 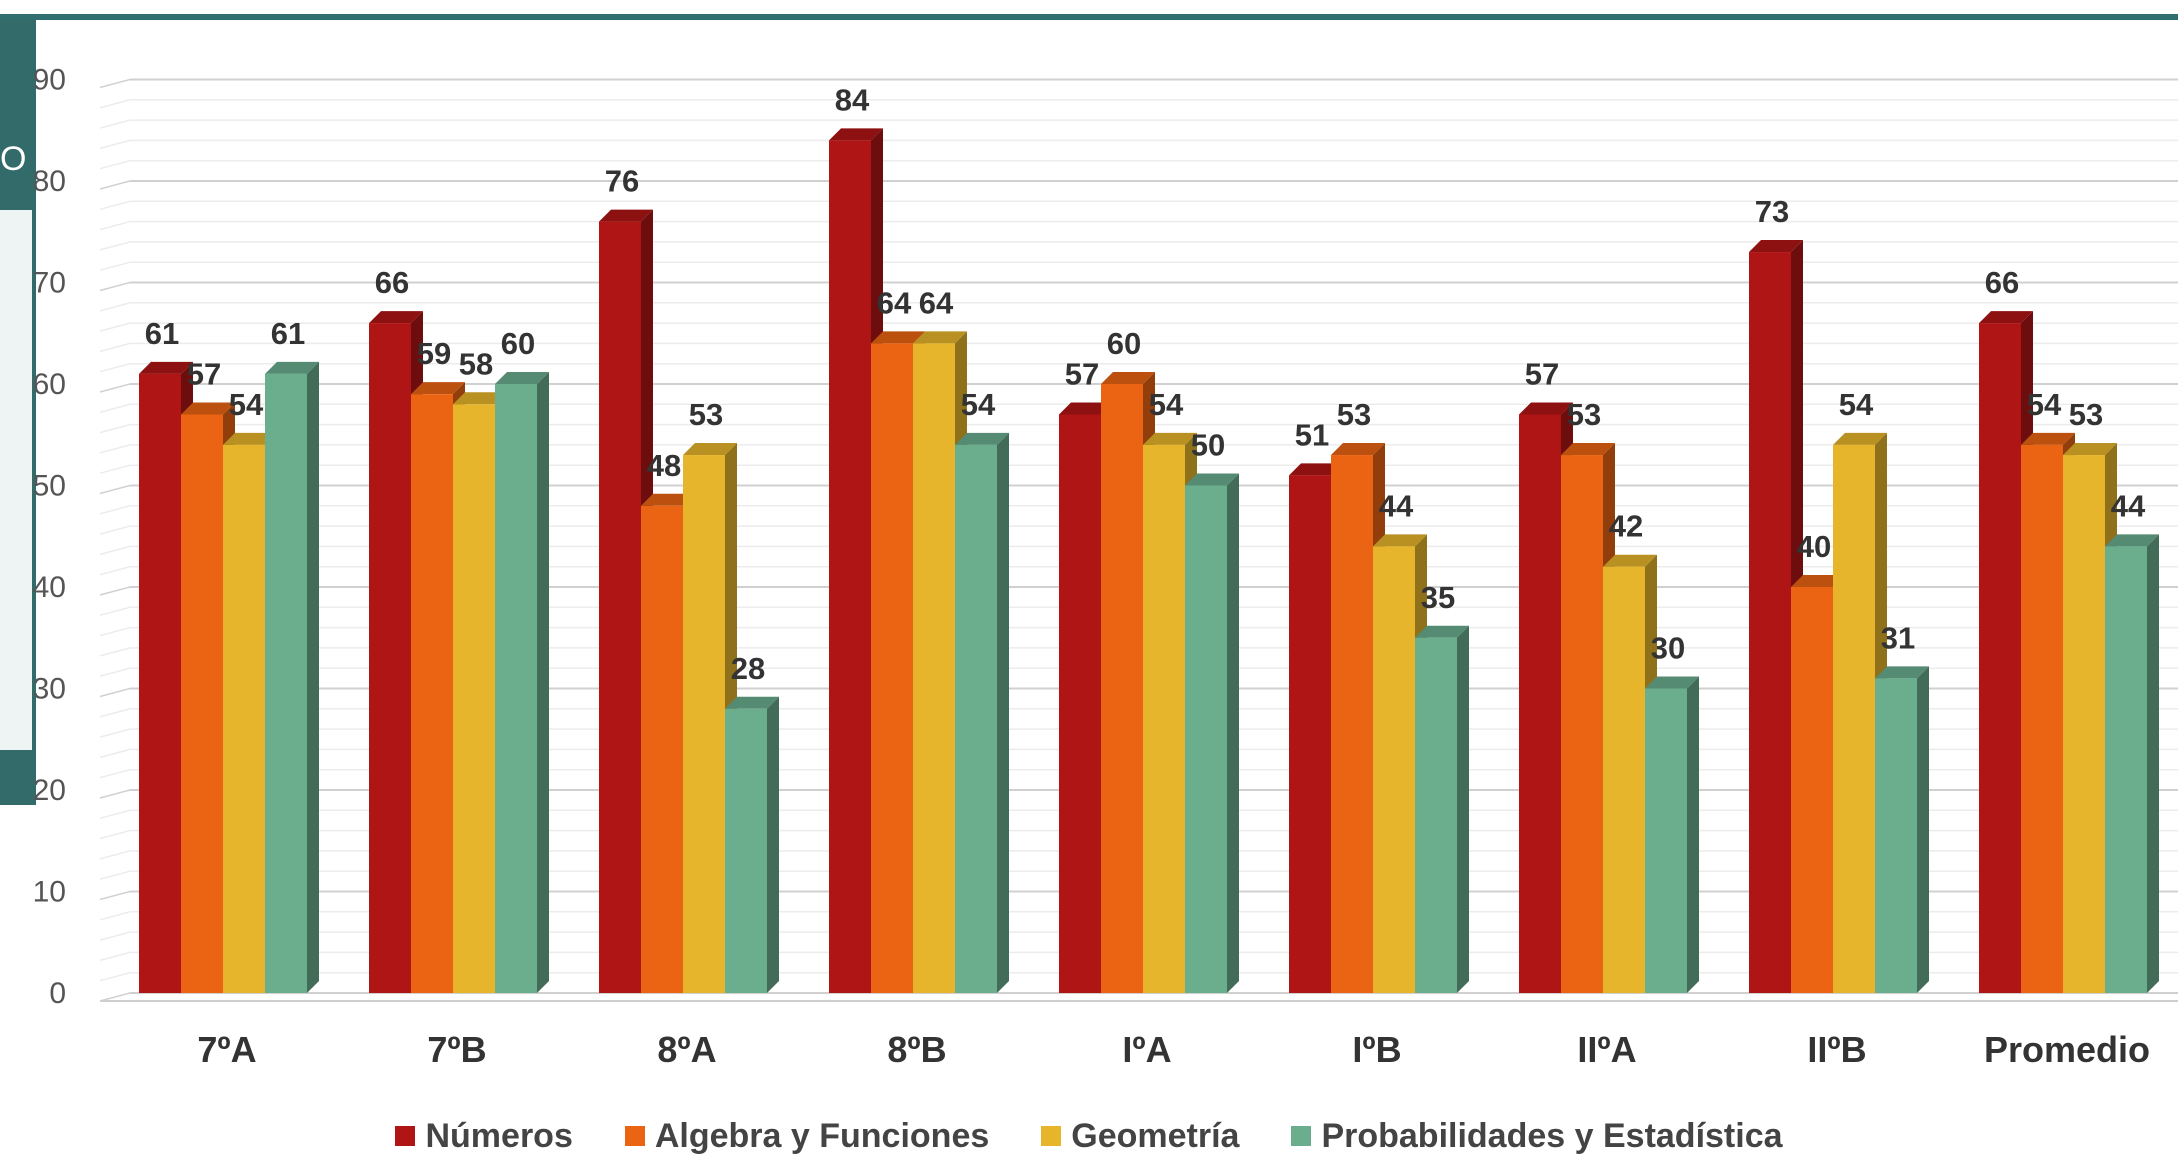 What do you see at coordinates (49, 587) in the screenshot?
I see `y-tick-label: 40` at bounding box center [49, 587].